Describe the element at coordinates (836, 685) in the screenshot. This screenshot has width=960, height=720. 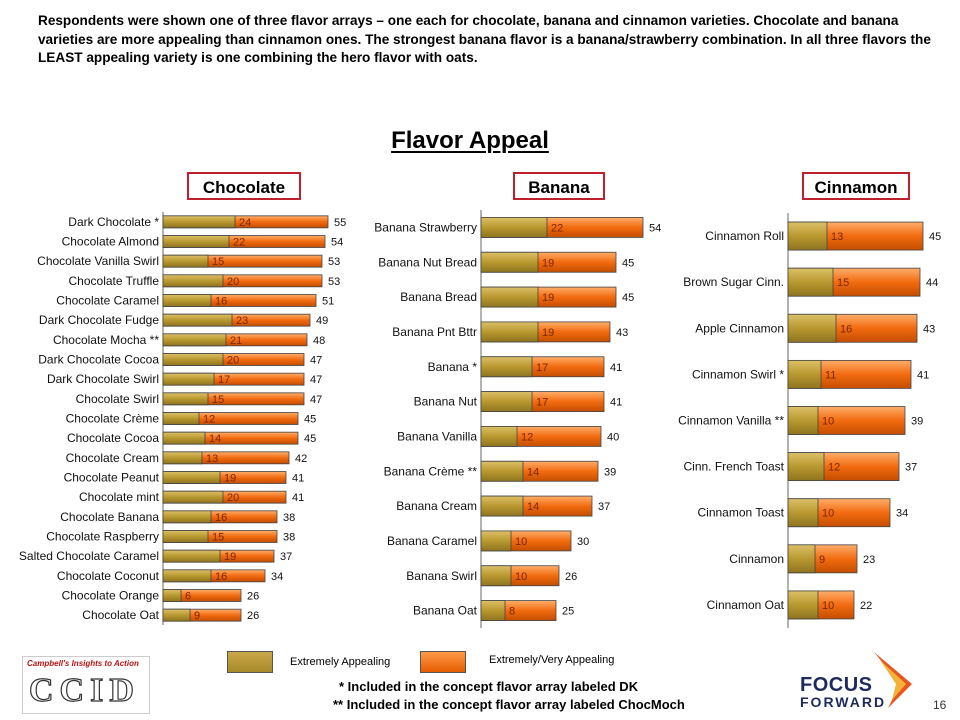
I see `focus-forward-line1: FOCUS` at that location.